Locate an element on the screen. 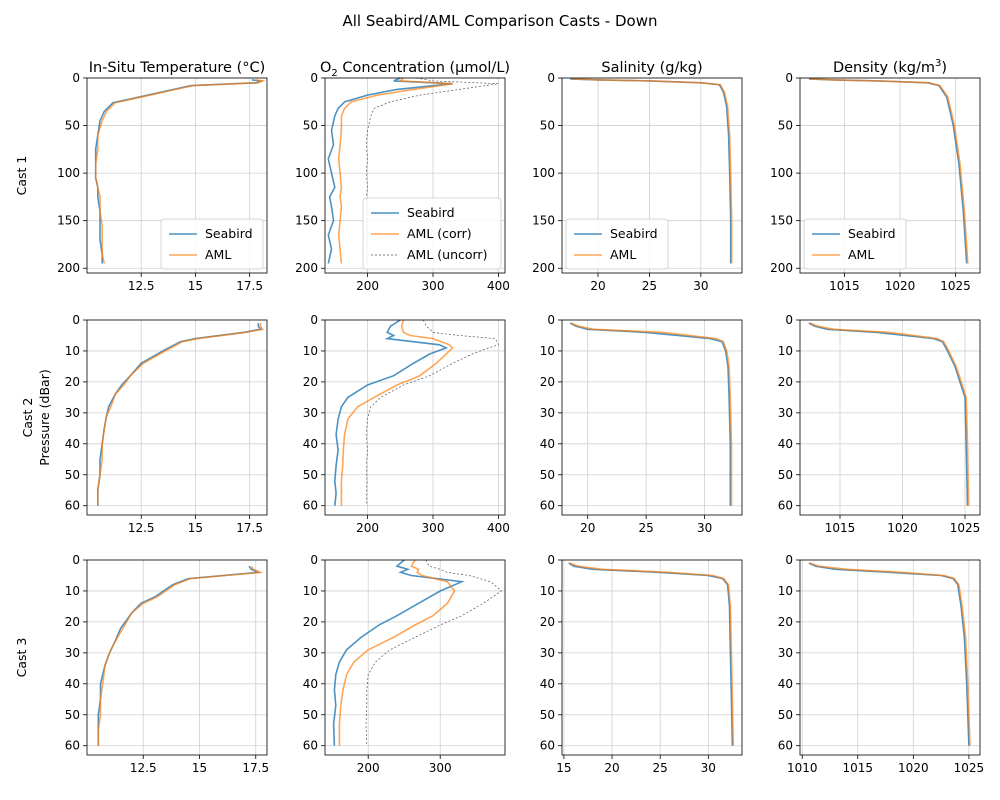  x-tick-label: 25 is located at coordinates (646, 528).